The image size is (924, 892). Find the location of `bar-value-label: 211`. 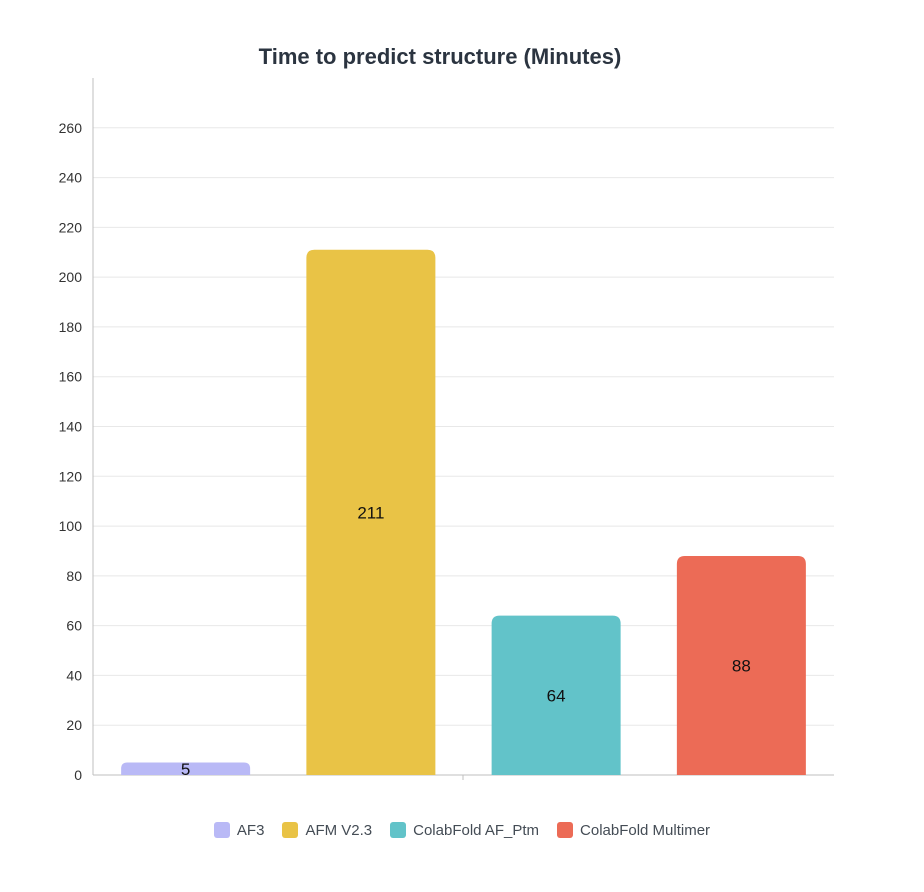

bar-value-label: 211 is located at coordinates (370, 512).